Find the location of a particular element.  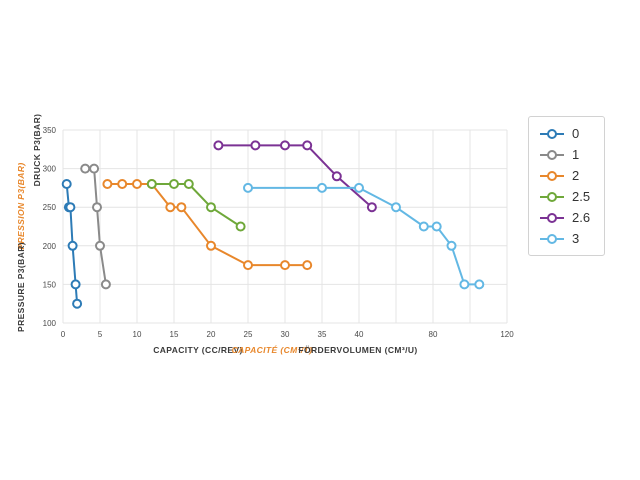

x-tick-label: 30 is located at coordinates (285, 334).